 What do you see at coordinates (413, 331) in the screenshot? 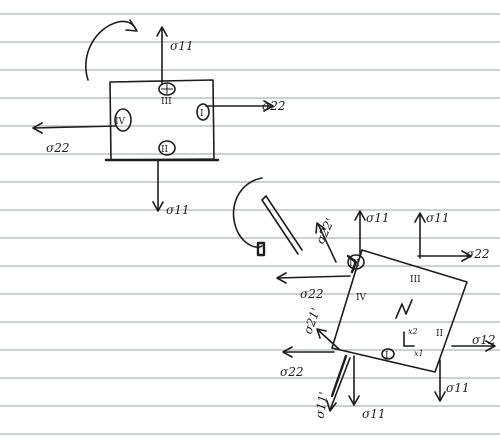
I see `axis-x2-label: x2` at bounding box center [413, 331].